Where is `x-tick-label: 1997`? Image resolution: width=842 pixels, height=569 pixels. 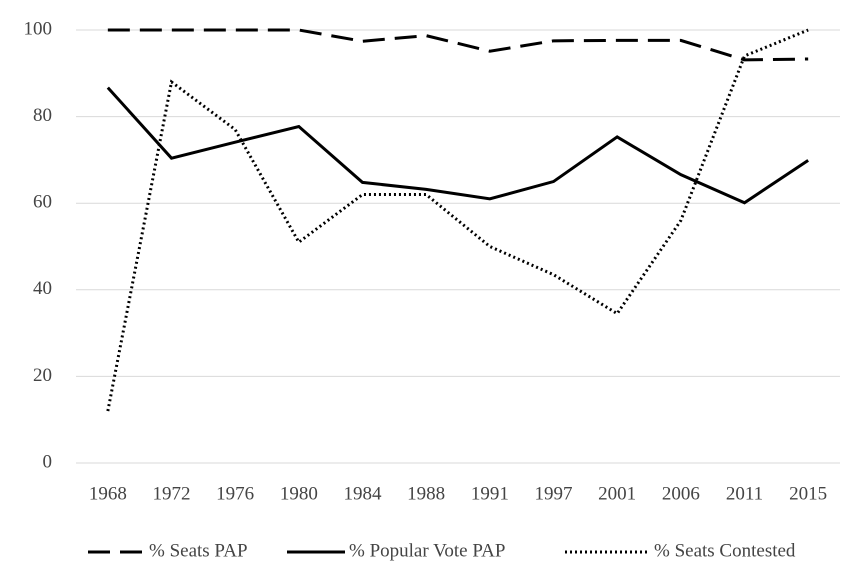 x-tick-label: 1997 is located at coordinates (554, 493).